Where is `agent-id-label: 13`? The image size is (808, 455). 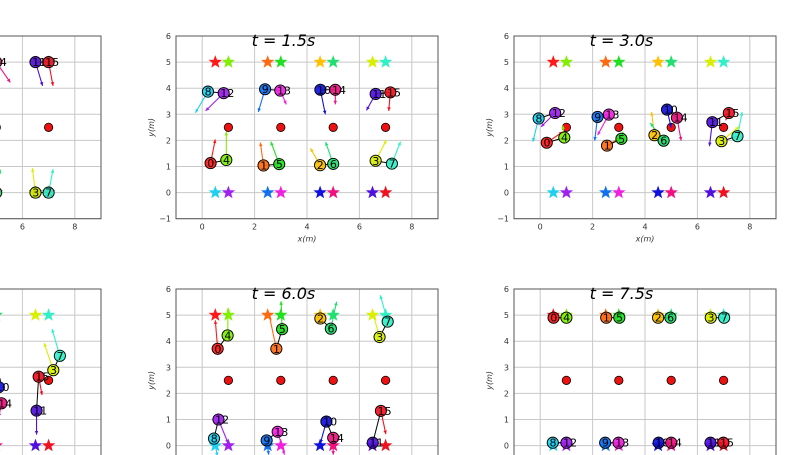
agent-id-label: 13 is located at coordinates (613, 115).